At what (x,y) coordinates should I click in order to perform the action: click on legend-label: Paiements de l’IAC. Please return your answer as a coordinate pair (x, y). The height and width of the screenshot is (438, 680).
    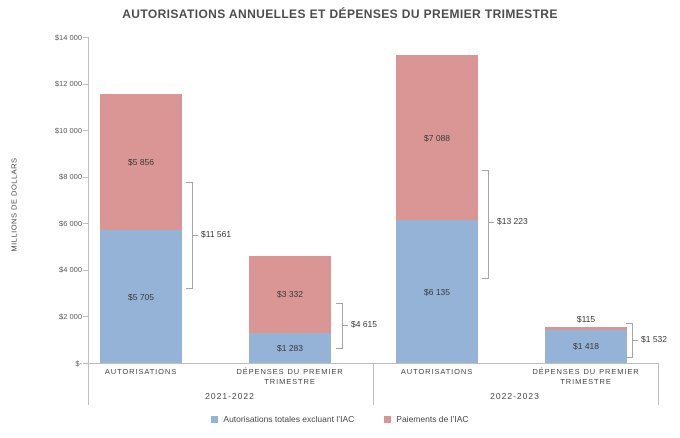
    Looking at the image, I should click on (432, 419).